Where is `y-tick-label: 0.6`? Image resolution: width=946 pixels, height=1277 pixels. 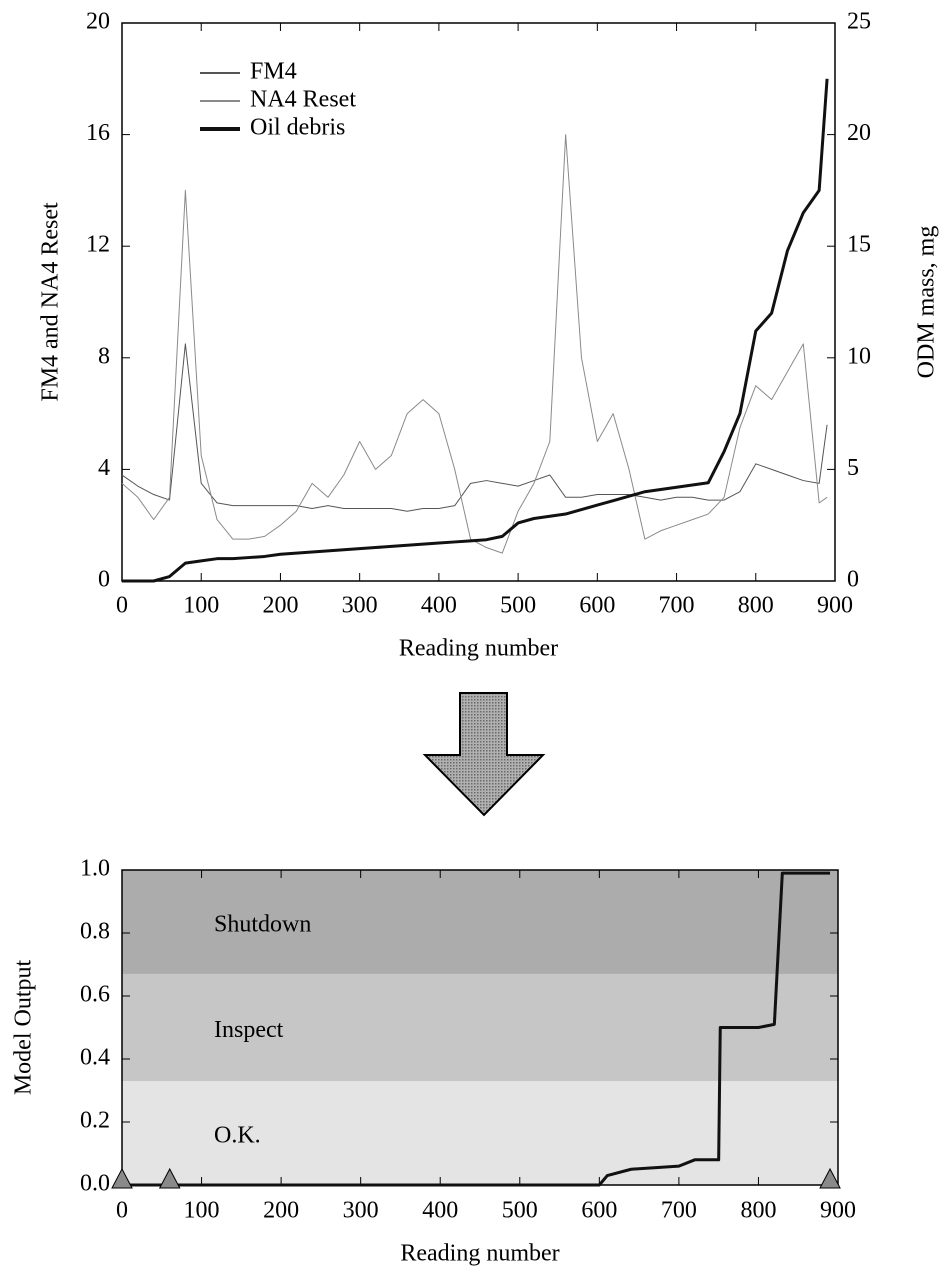
y-tick-label: 0.6 is located at coordinates (95, 995).